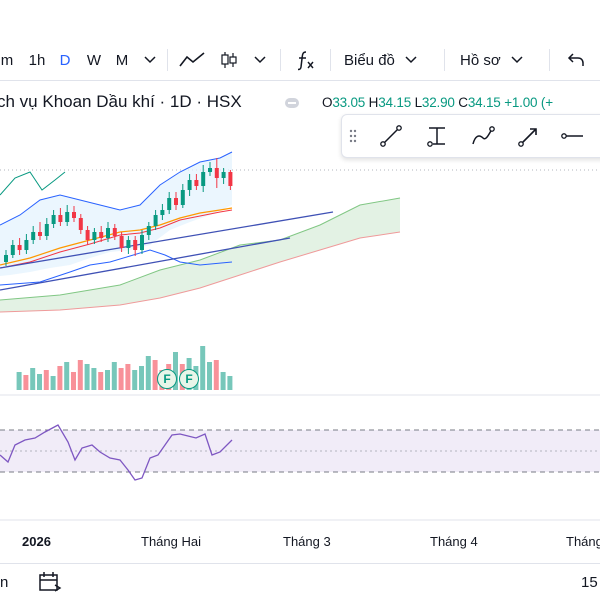 The width and height of the screenshot is (600, 601). What do you see at coordinates (395, 102) in the screenshot?
I see `high-value: 34.15` at bounding box center [395, 102].